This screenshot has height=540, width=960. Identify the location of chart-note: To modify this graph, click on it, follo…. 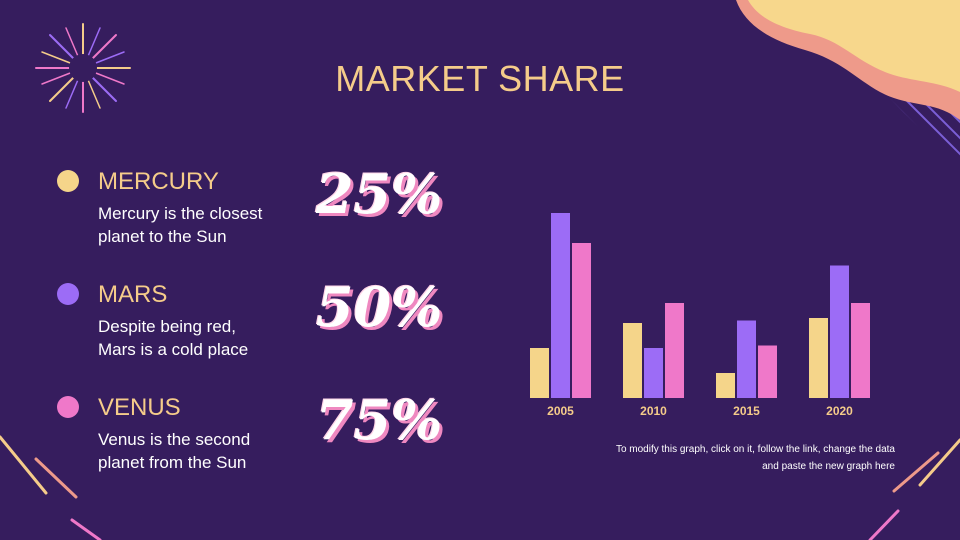
(717, 458).